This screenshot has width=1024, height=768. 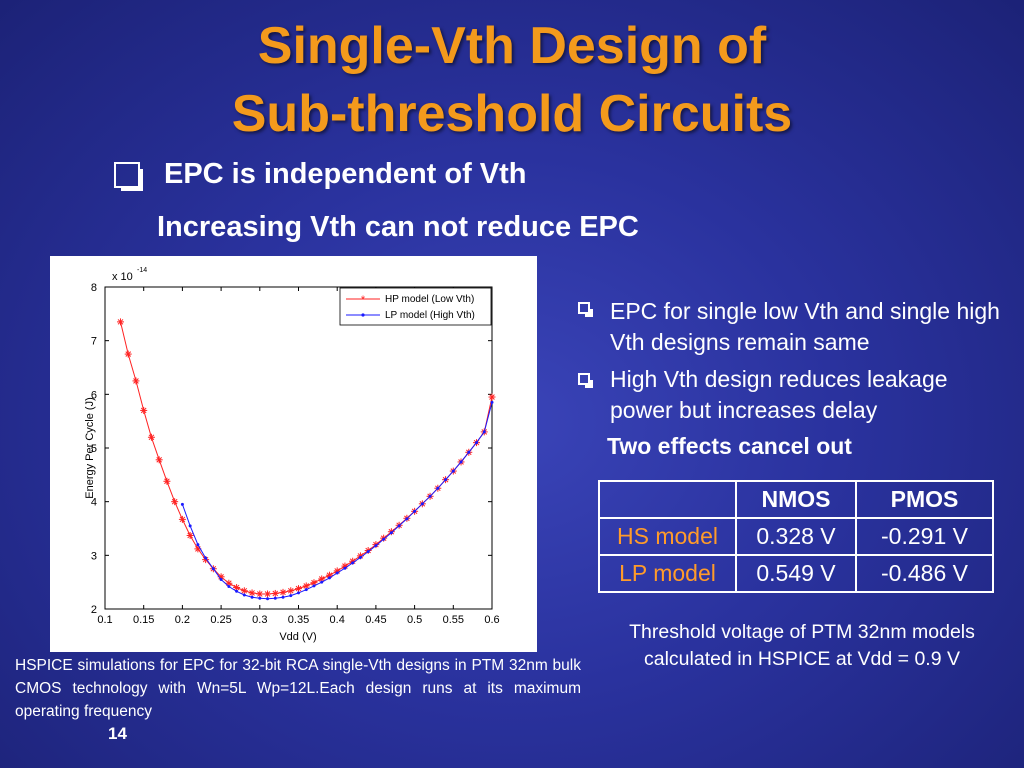 I want to click on hollow-square-bullet-icon, so click(x=585, y=380).